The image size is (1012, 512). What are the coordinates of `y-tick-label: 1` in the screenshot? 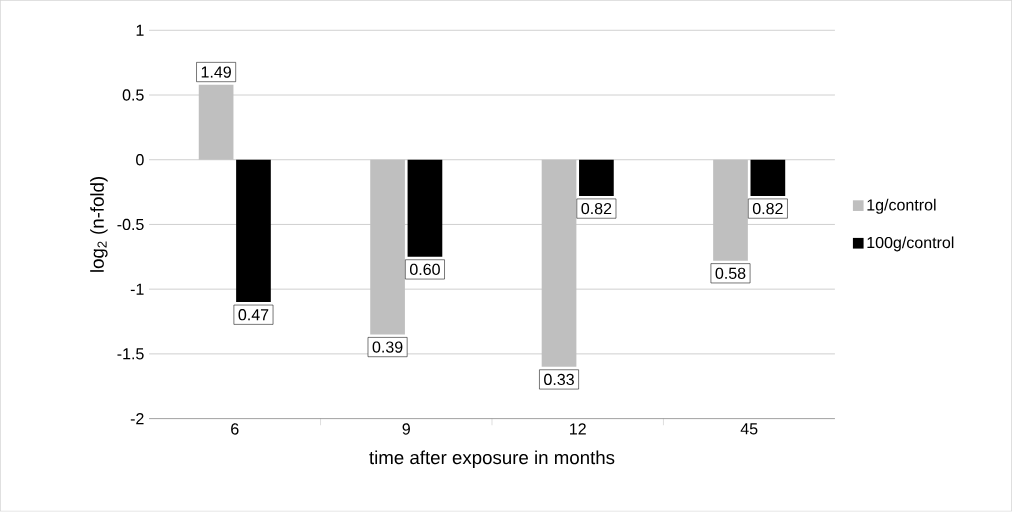 It's located at (140, 30).